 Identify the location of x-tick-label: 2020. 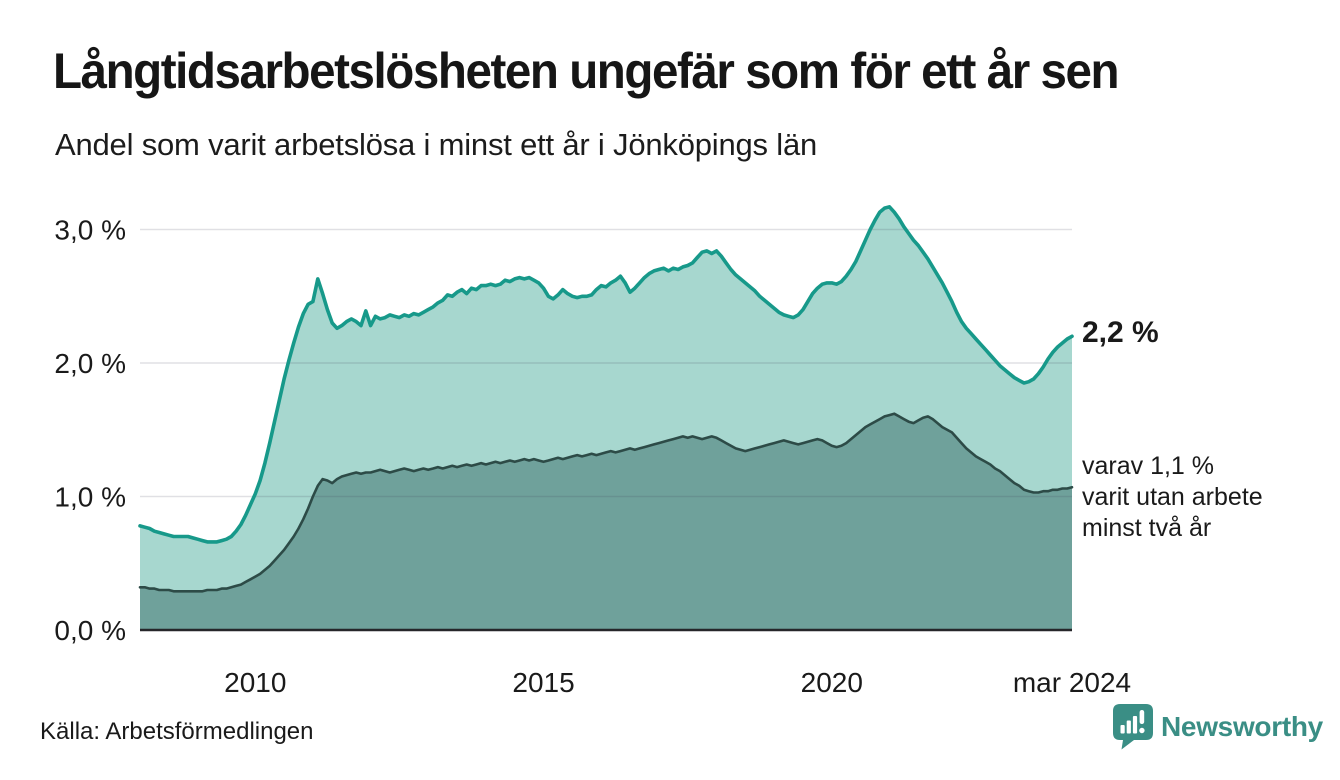
(832, 682).